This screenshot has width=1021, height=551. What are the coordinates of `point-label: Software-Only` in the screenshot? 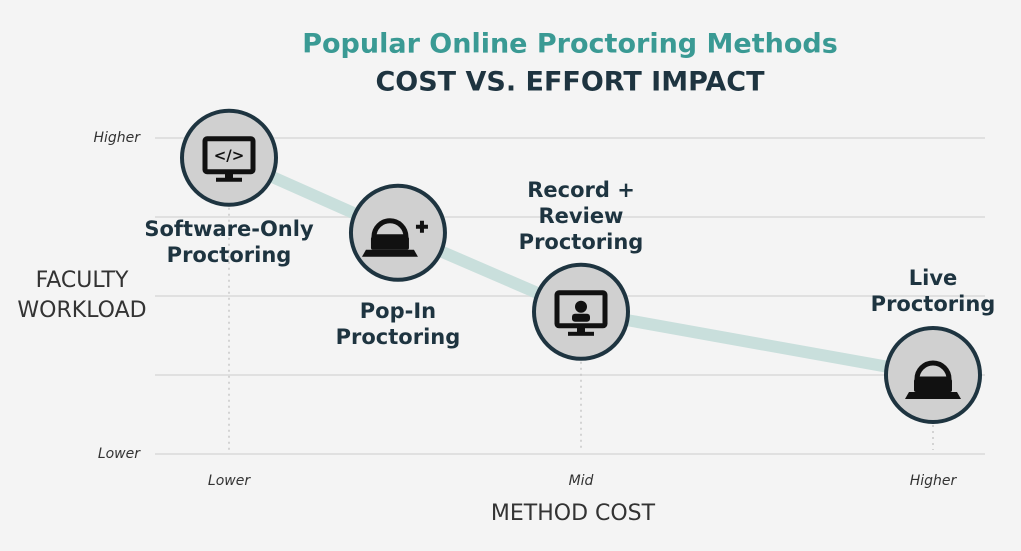 It's located at (229, 229).